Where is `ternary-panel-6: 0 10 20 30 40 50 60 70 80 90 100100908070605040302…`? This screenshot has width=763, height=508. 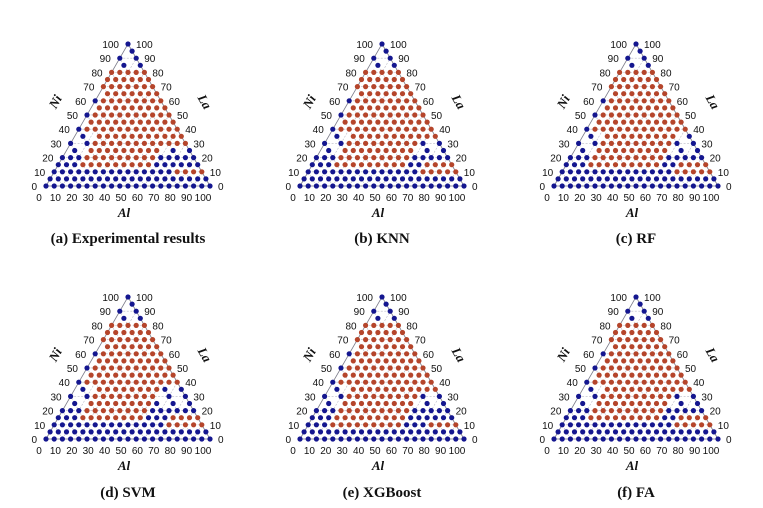 ternary-panel-6: 0 10 20 30 40 50 60 70 80 90 100100908070605040302… is located at coordinates (635, 397).